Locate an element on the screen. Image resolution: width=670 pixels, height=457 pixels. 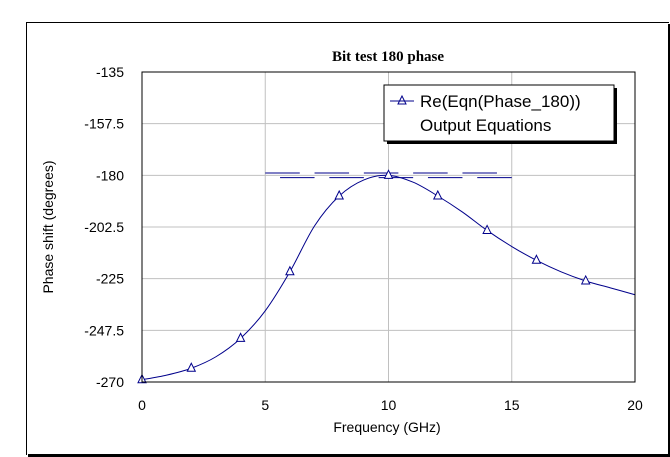
y-tick-label: -247.5 is located at coordinates (104, 330).